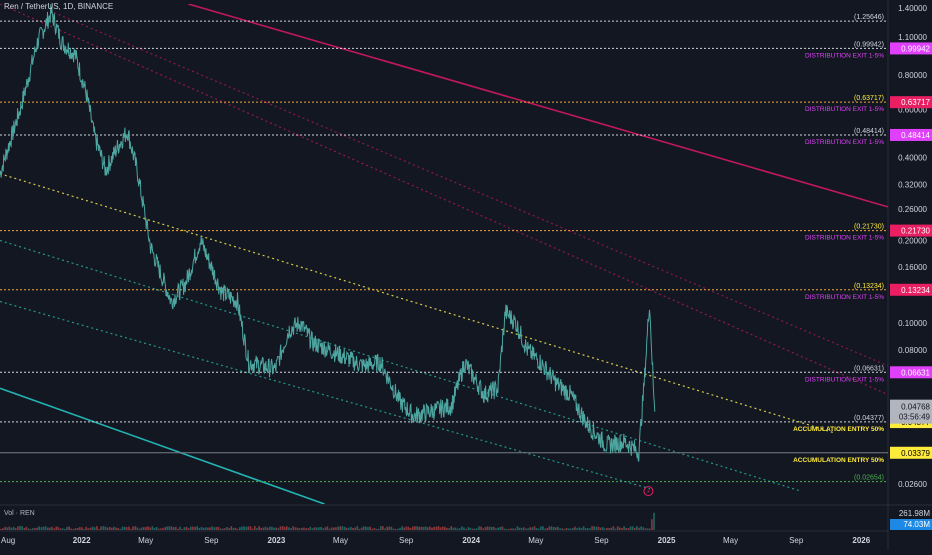 The width and height of the screenshot is (932, 555). What do you see at coordinates (912, 209) in the screenshot?
I see `y-tick-label: 0.26000` at bounding box center [912, 209].